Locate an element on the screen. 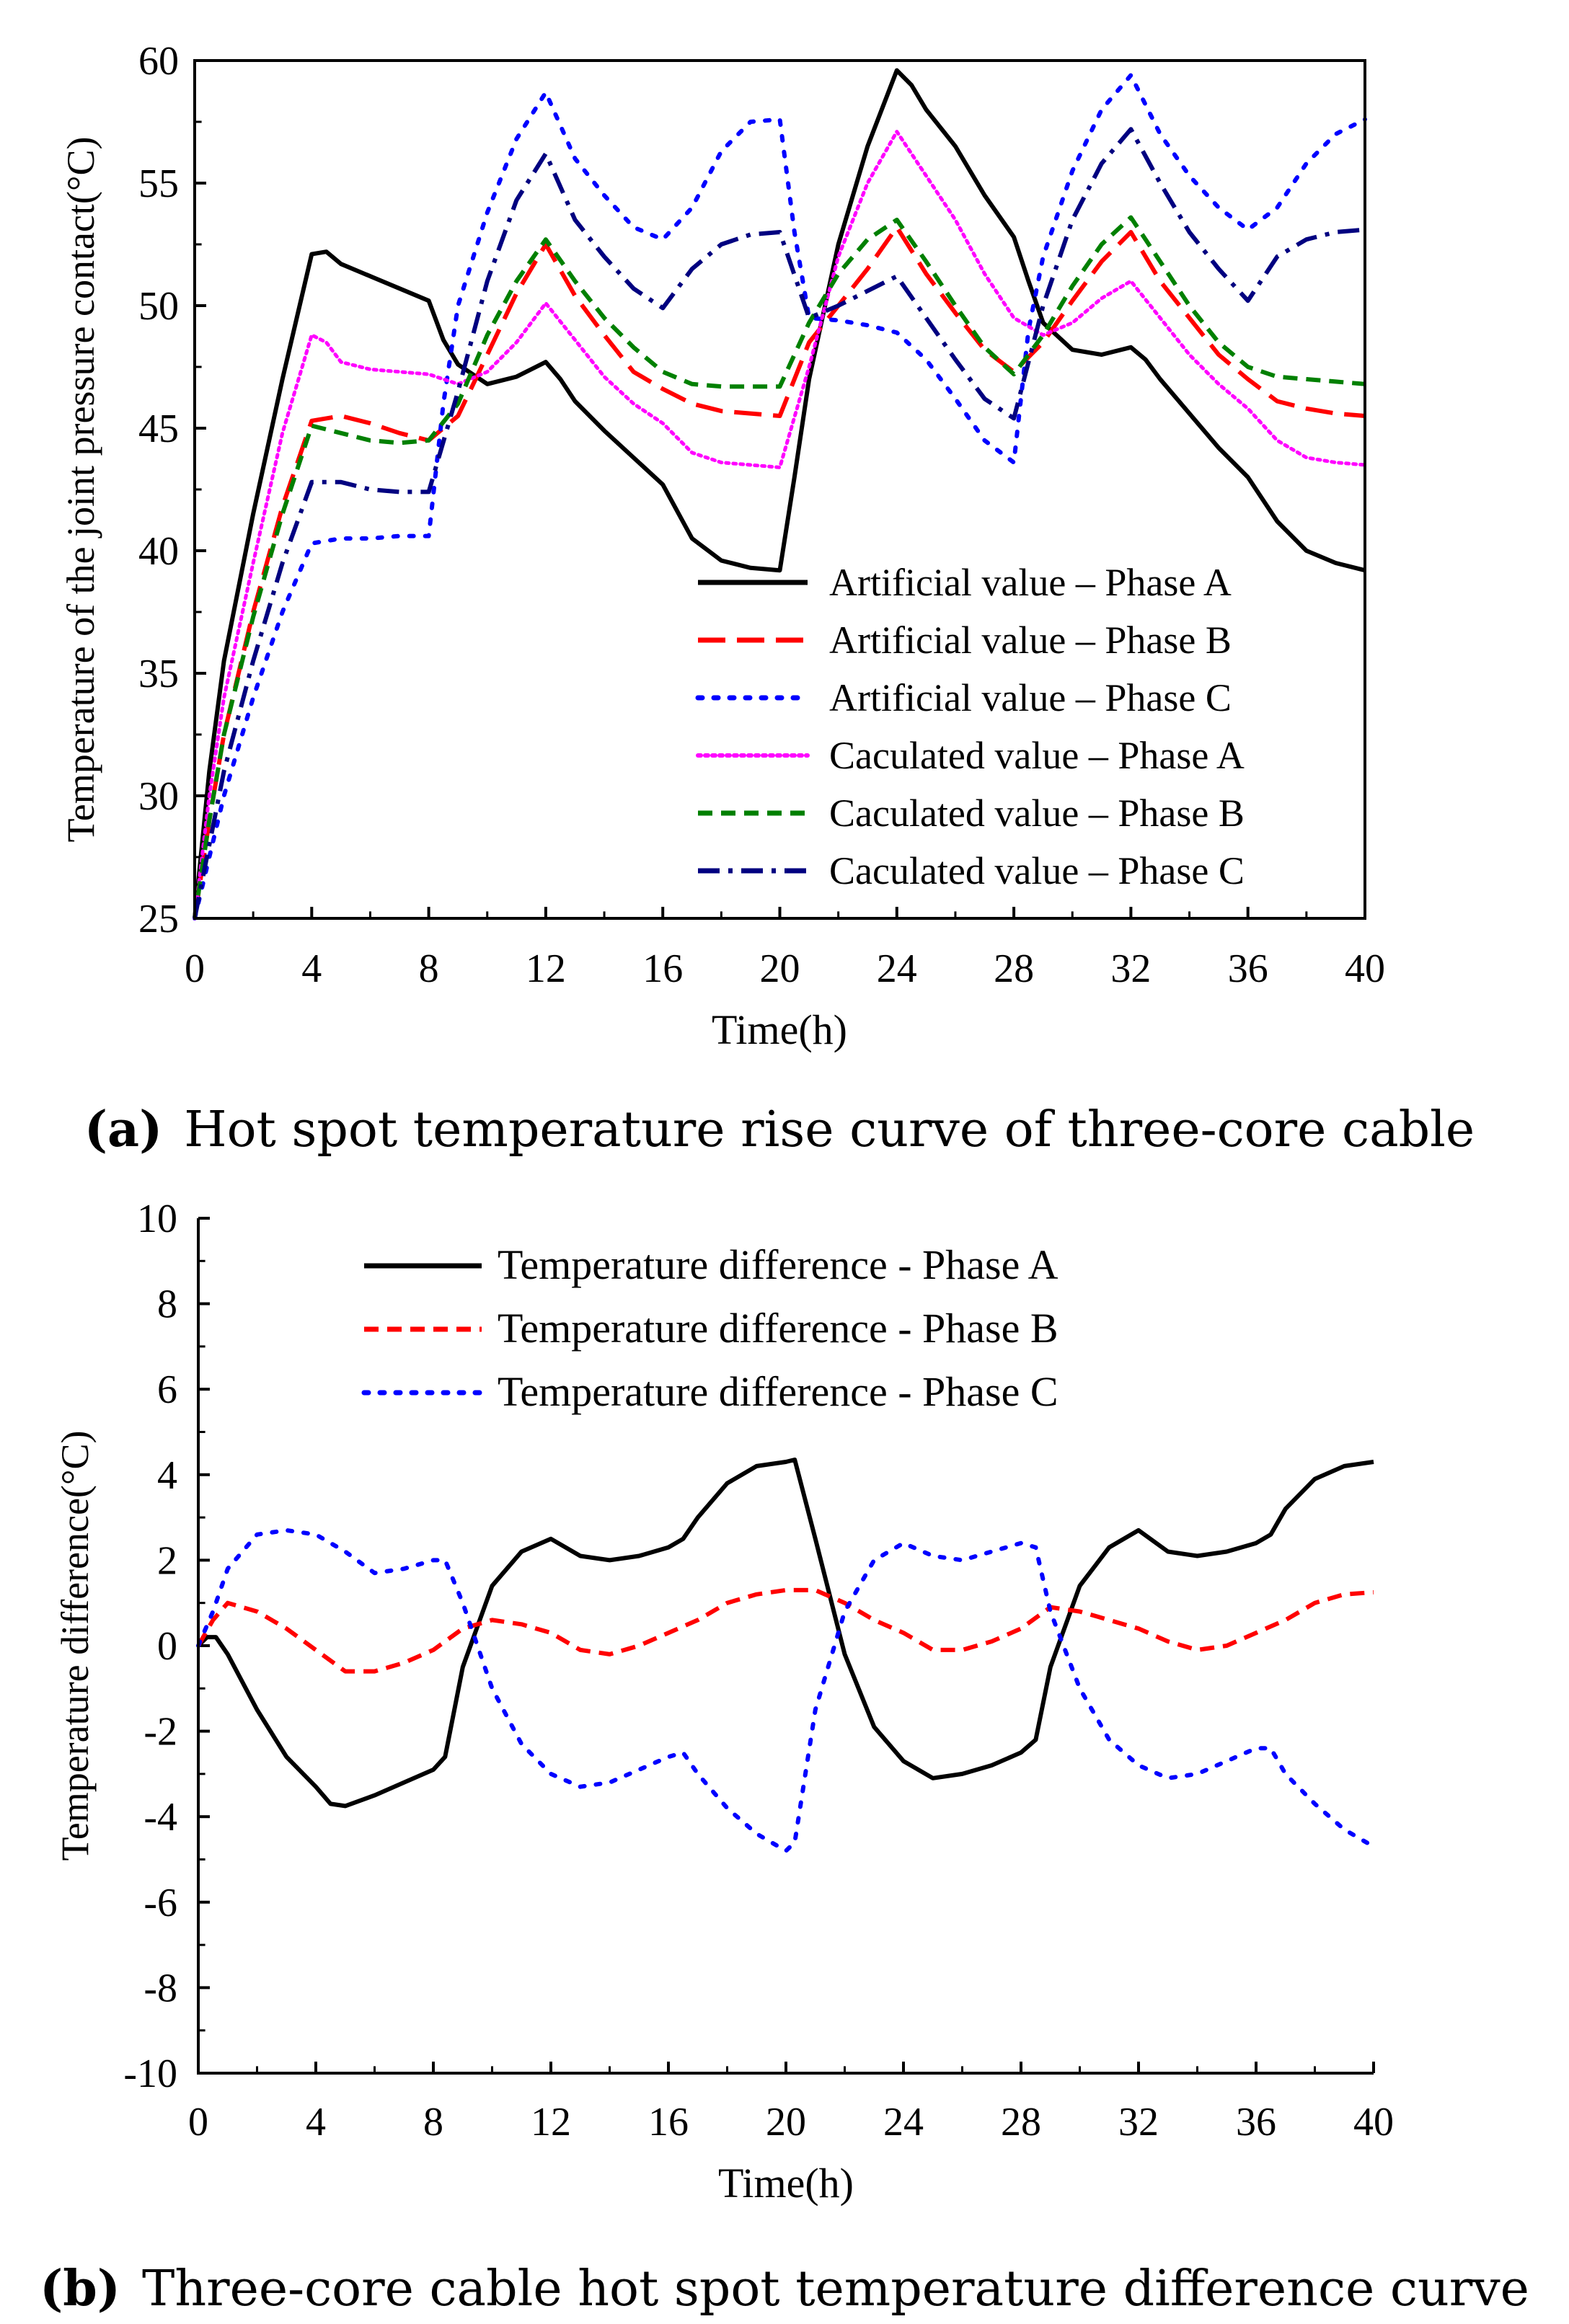 The width and height of the screenshot is (1569, 2324). y-tick-label: 8 is located at coordinates (167, 1304).